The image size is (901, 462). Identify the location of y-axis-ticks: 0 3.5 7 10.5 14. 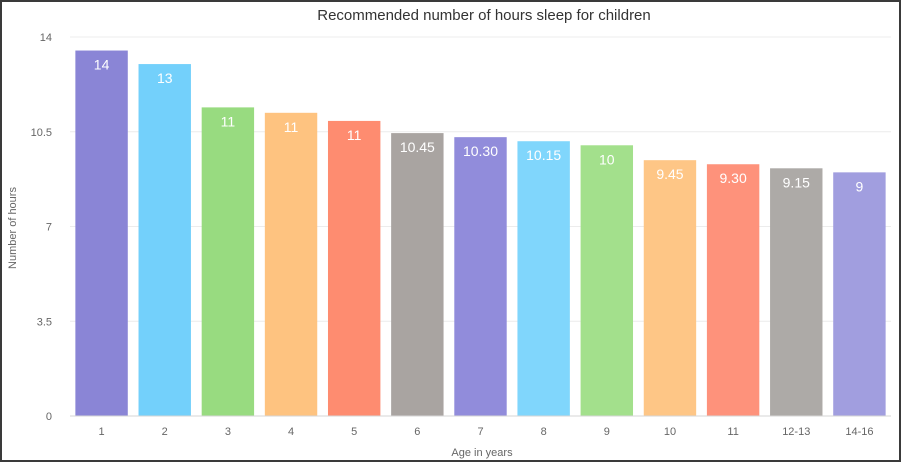
(41, 227).